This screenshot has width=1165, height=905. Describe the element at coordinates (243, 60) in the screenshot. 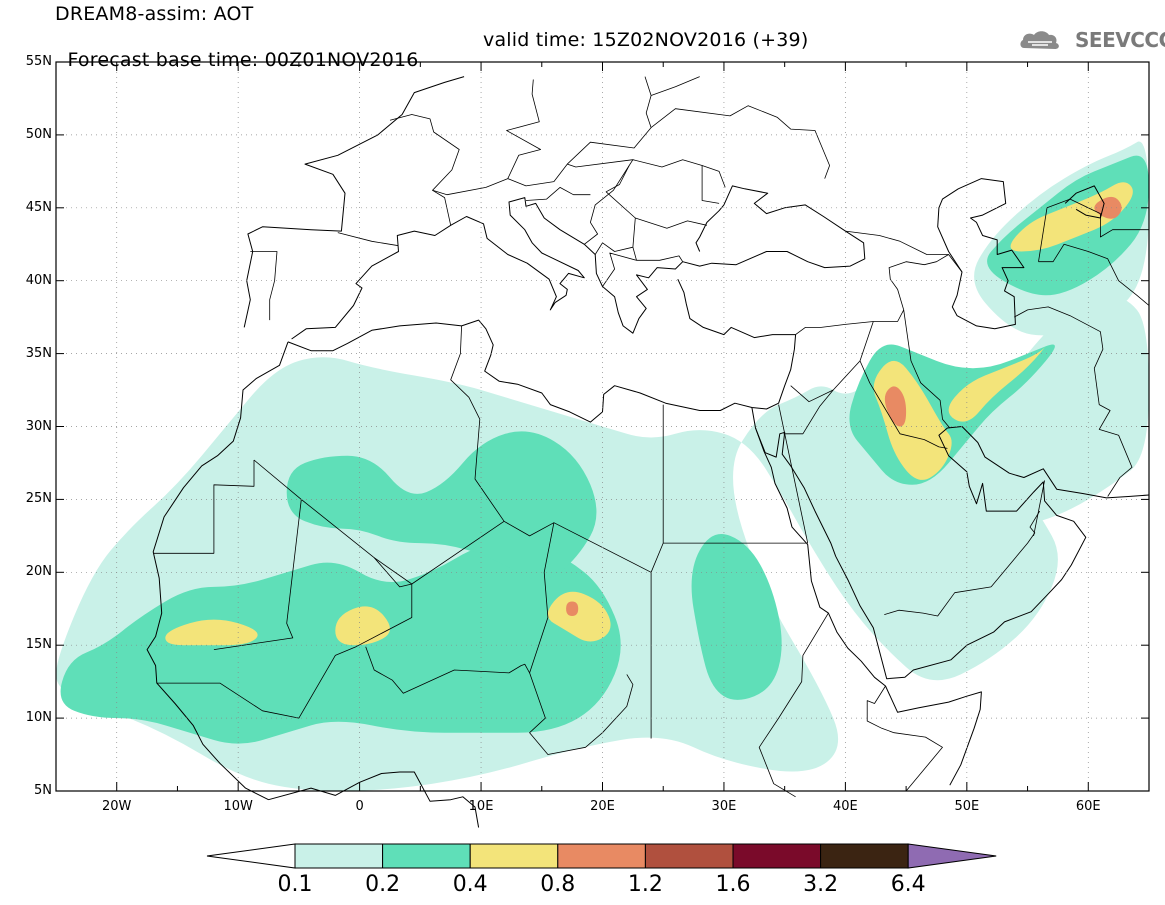

I see `forecast-base-time: Forecast base time: 00Z01NOV2016` at that location.